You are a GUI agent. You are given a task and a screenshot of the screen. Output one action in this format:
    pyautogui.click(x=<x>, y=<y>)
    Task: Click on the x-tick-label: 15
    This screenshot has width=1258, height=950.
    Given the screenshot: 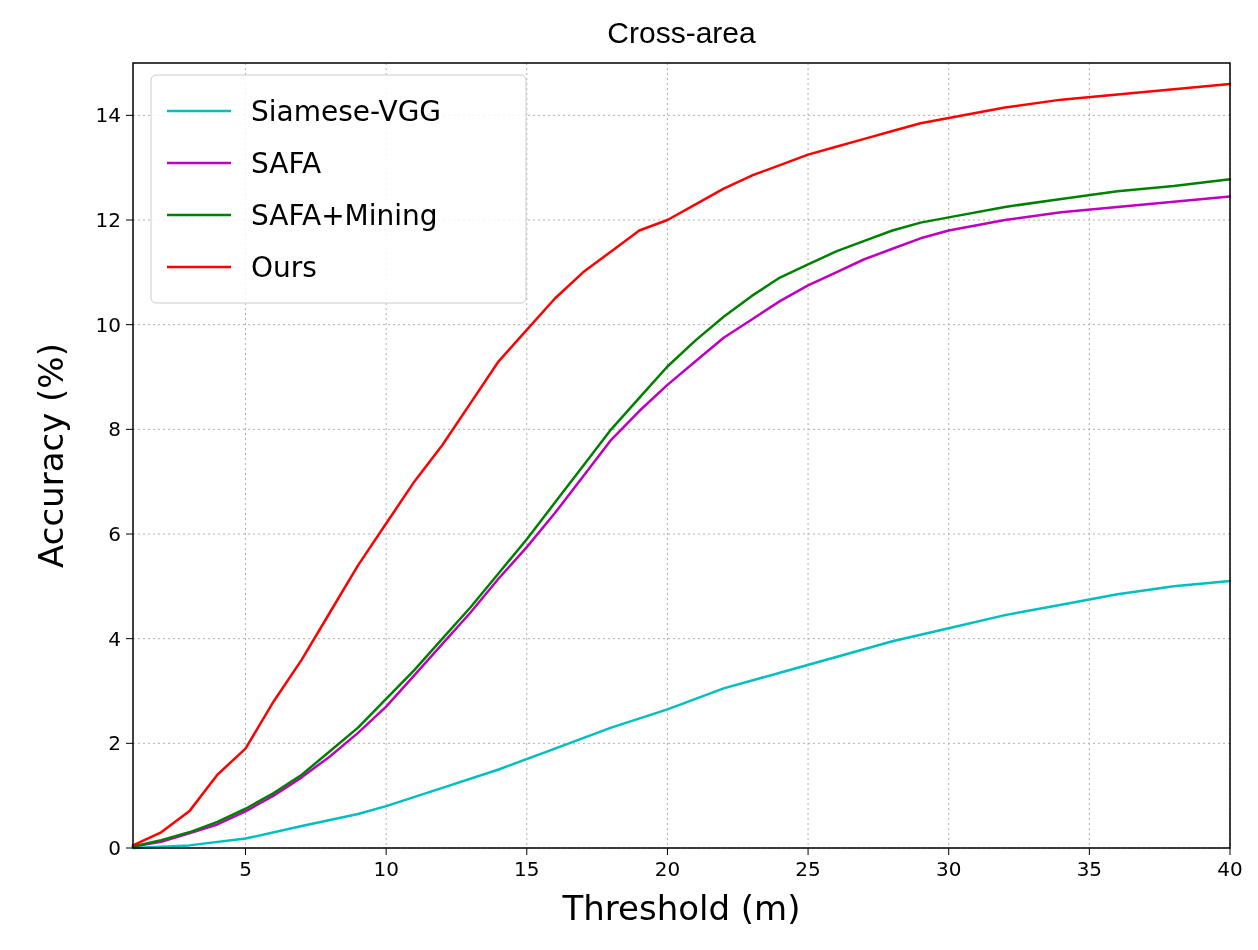 What is the action you would take?
    pyautogui.click(x=527, y=869)
    